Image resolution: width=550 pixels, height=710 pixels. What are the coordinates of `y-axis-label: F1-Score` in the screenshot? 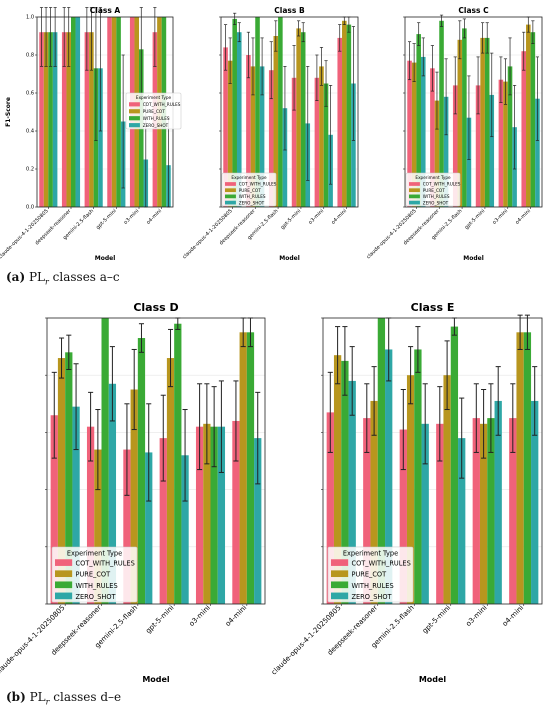 It's located at (8, 112).